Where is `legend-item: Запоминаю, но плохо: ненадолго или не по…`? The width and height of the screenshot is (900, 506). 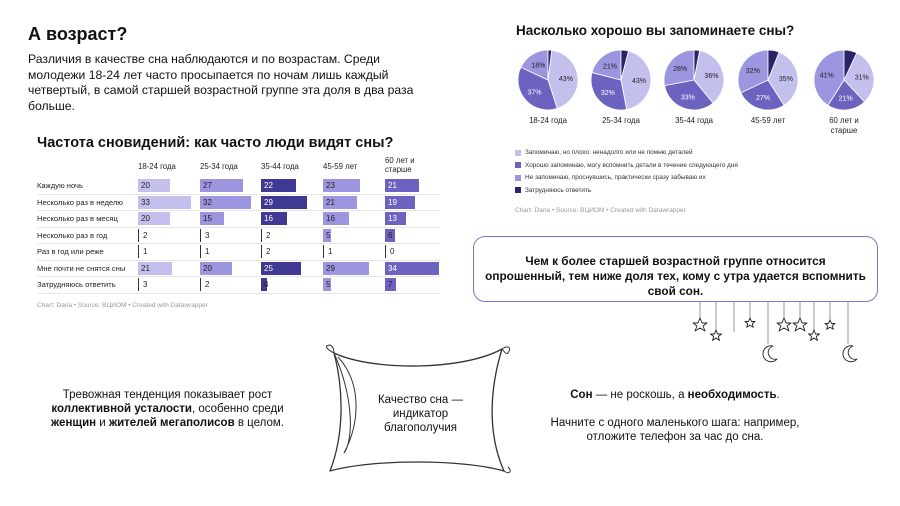
legend-item: Запоминаю, но плохо: ненадолго или не по… is located at coordinates (604, 152).